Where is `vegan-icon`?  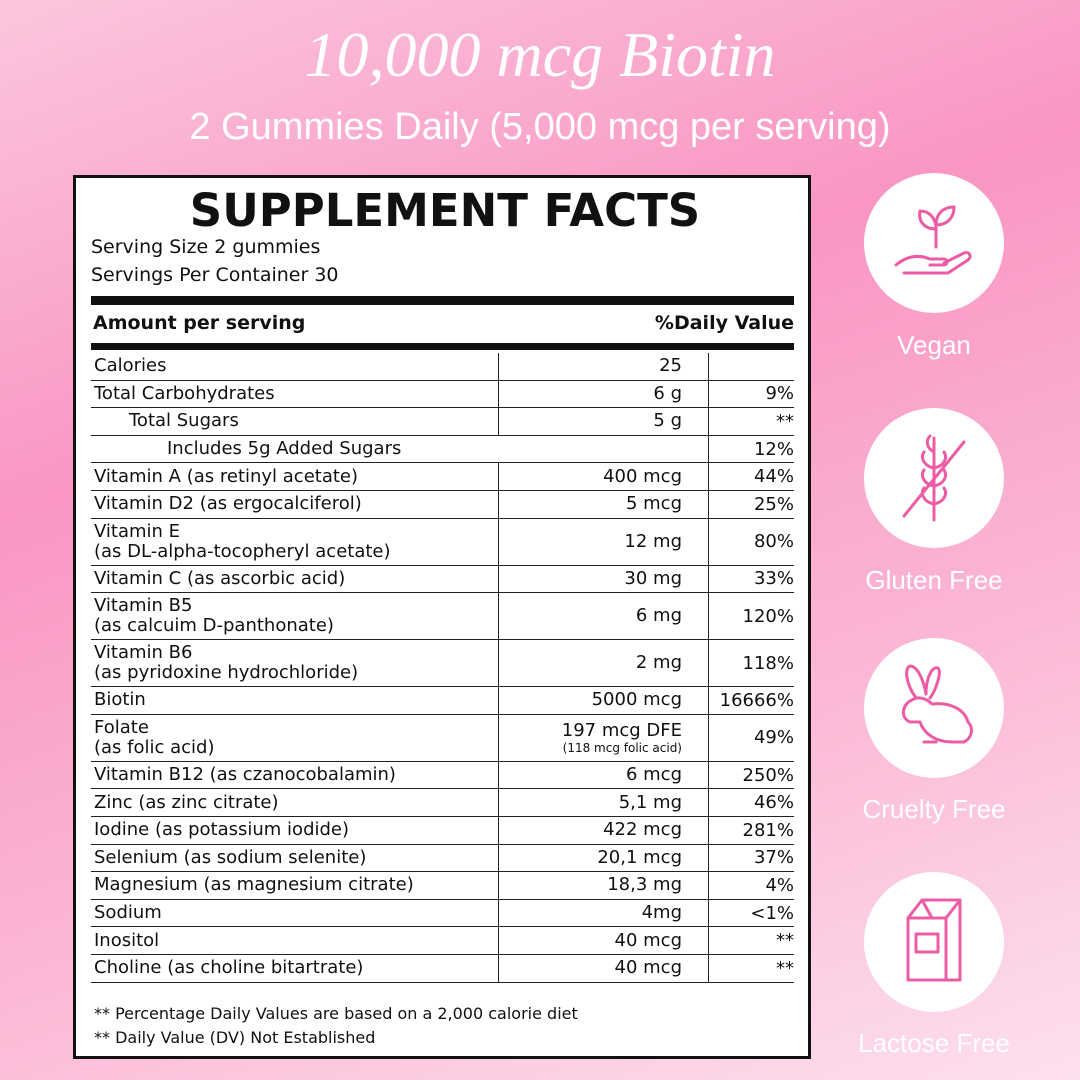 vegan-icon is located at coordinates (933, 240).